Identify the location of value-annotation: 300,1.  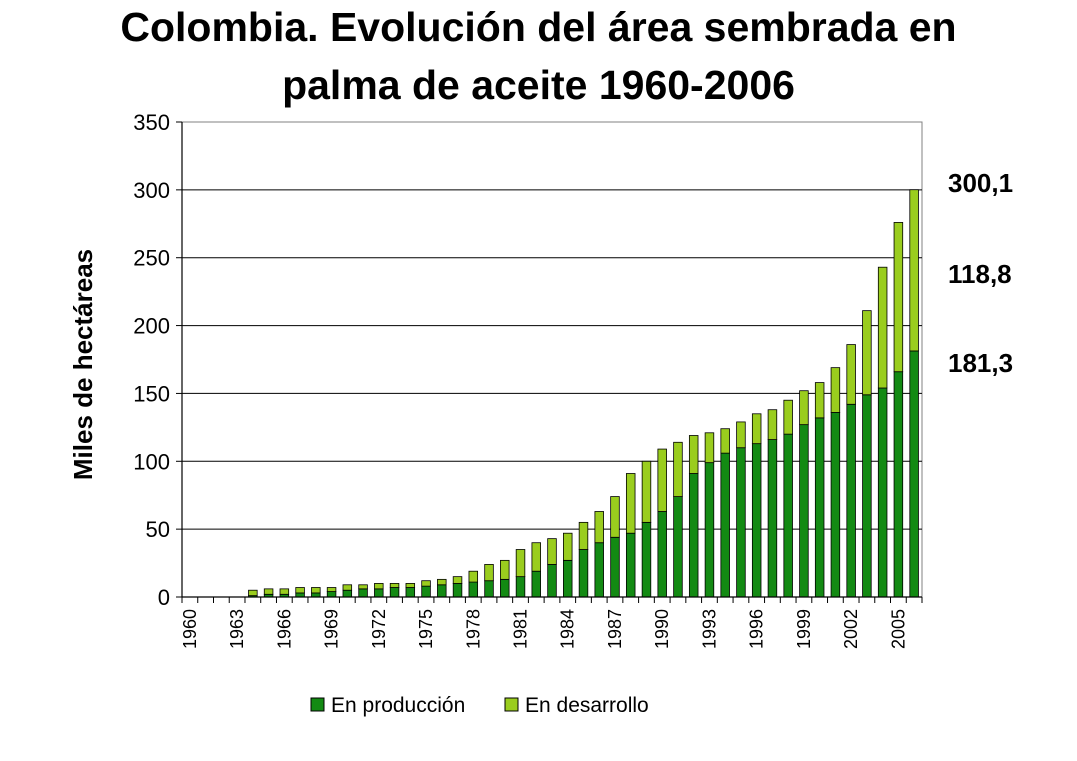
(980, 183).